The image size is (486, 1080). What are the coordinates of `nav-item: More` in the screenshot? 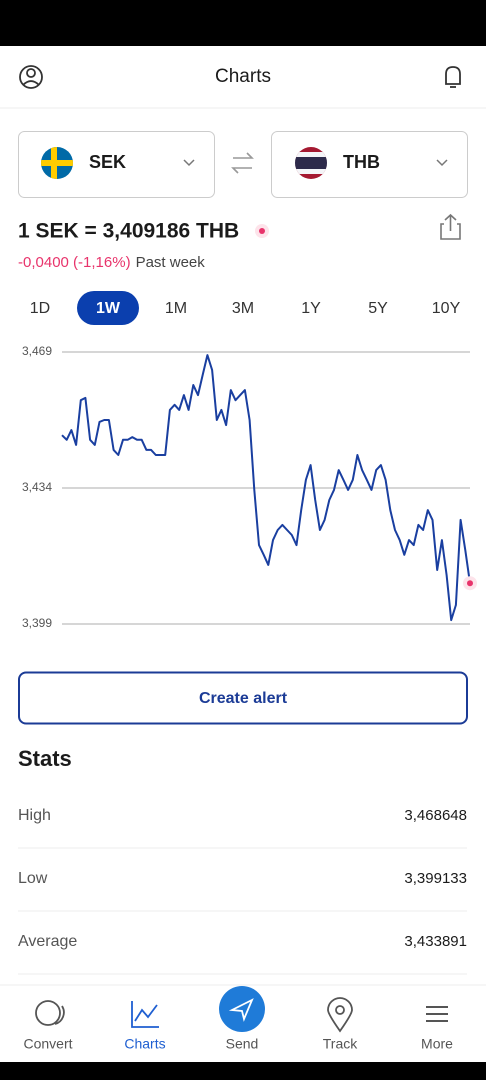 It's located at (437, 1029).